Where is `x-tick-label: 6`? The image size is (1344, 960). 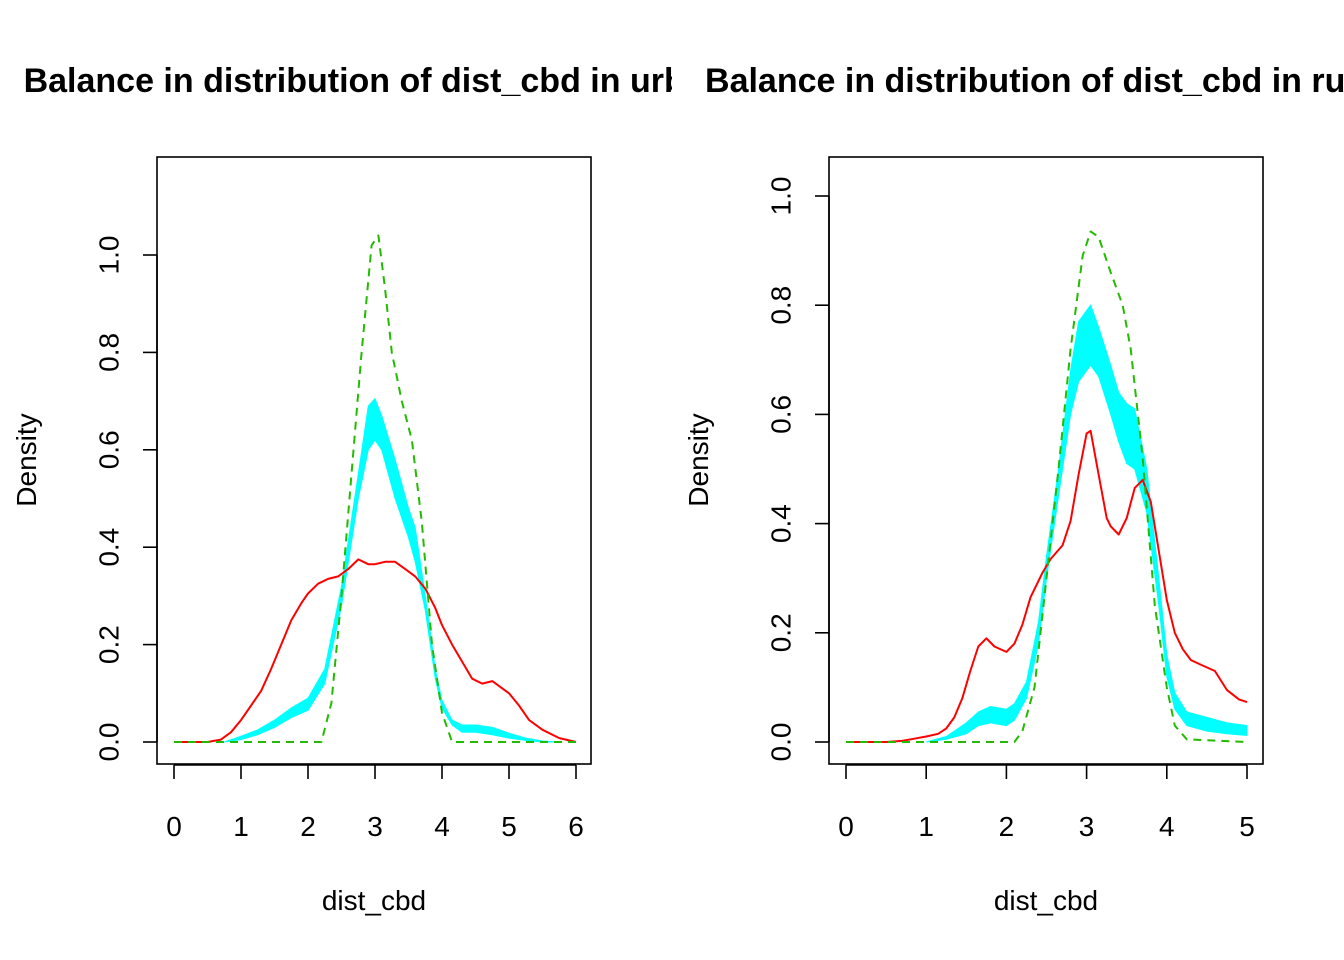
x-tick-label: 6 is located at coordinates (576, 826).